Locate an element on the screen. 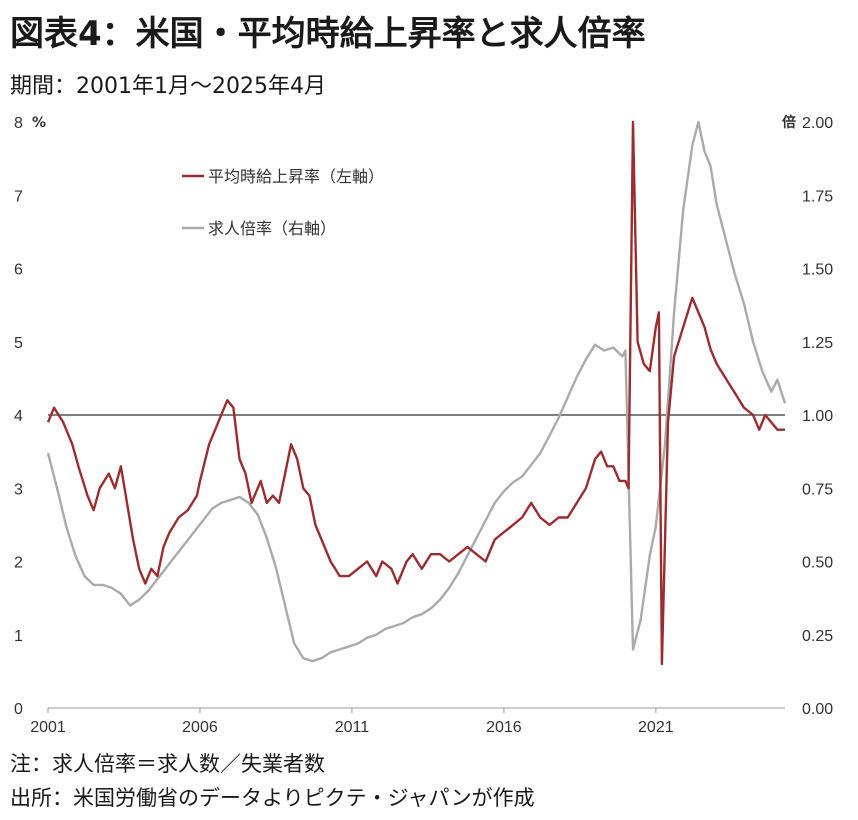  legend-label-openings: 求人倍率（右軸） is located at coordinates (272, 228).